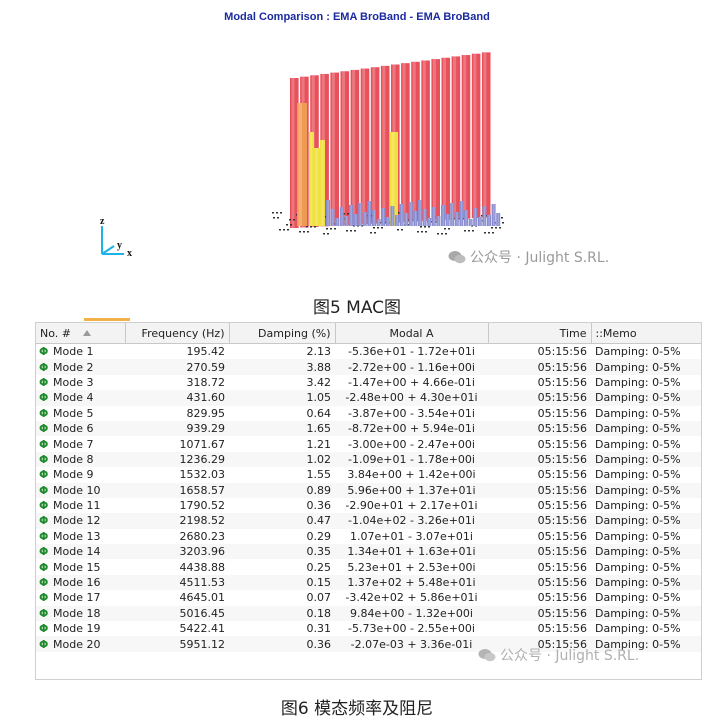  I want to click on damping-cell: 0.18, so click(282, 613).